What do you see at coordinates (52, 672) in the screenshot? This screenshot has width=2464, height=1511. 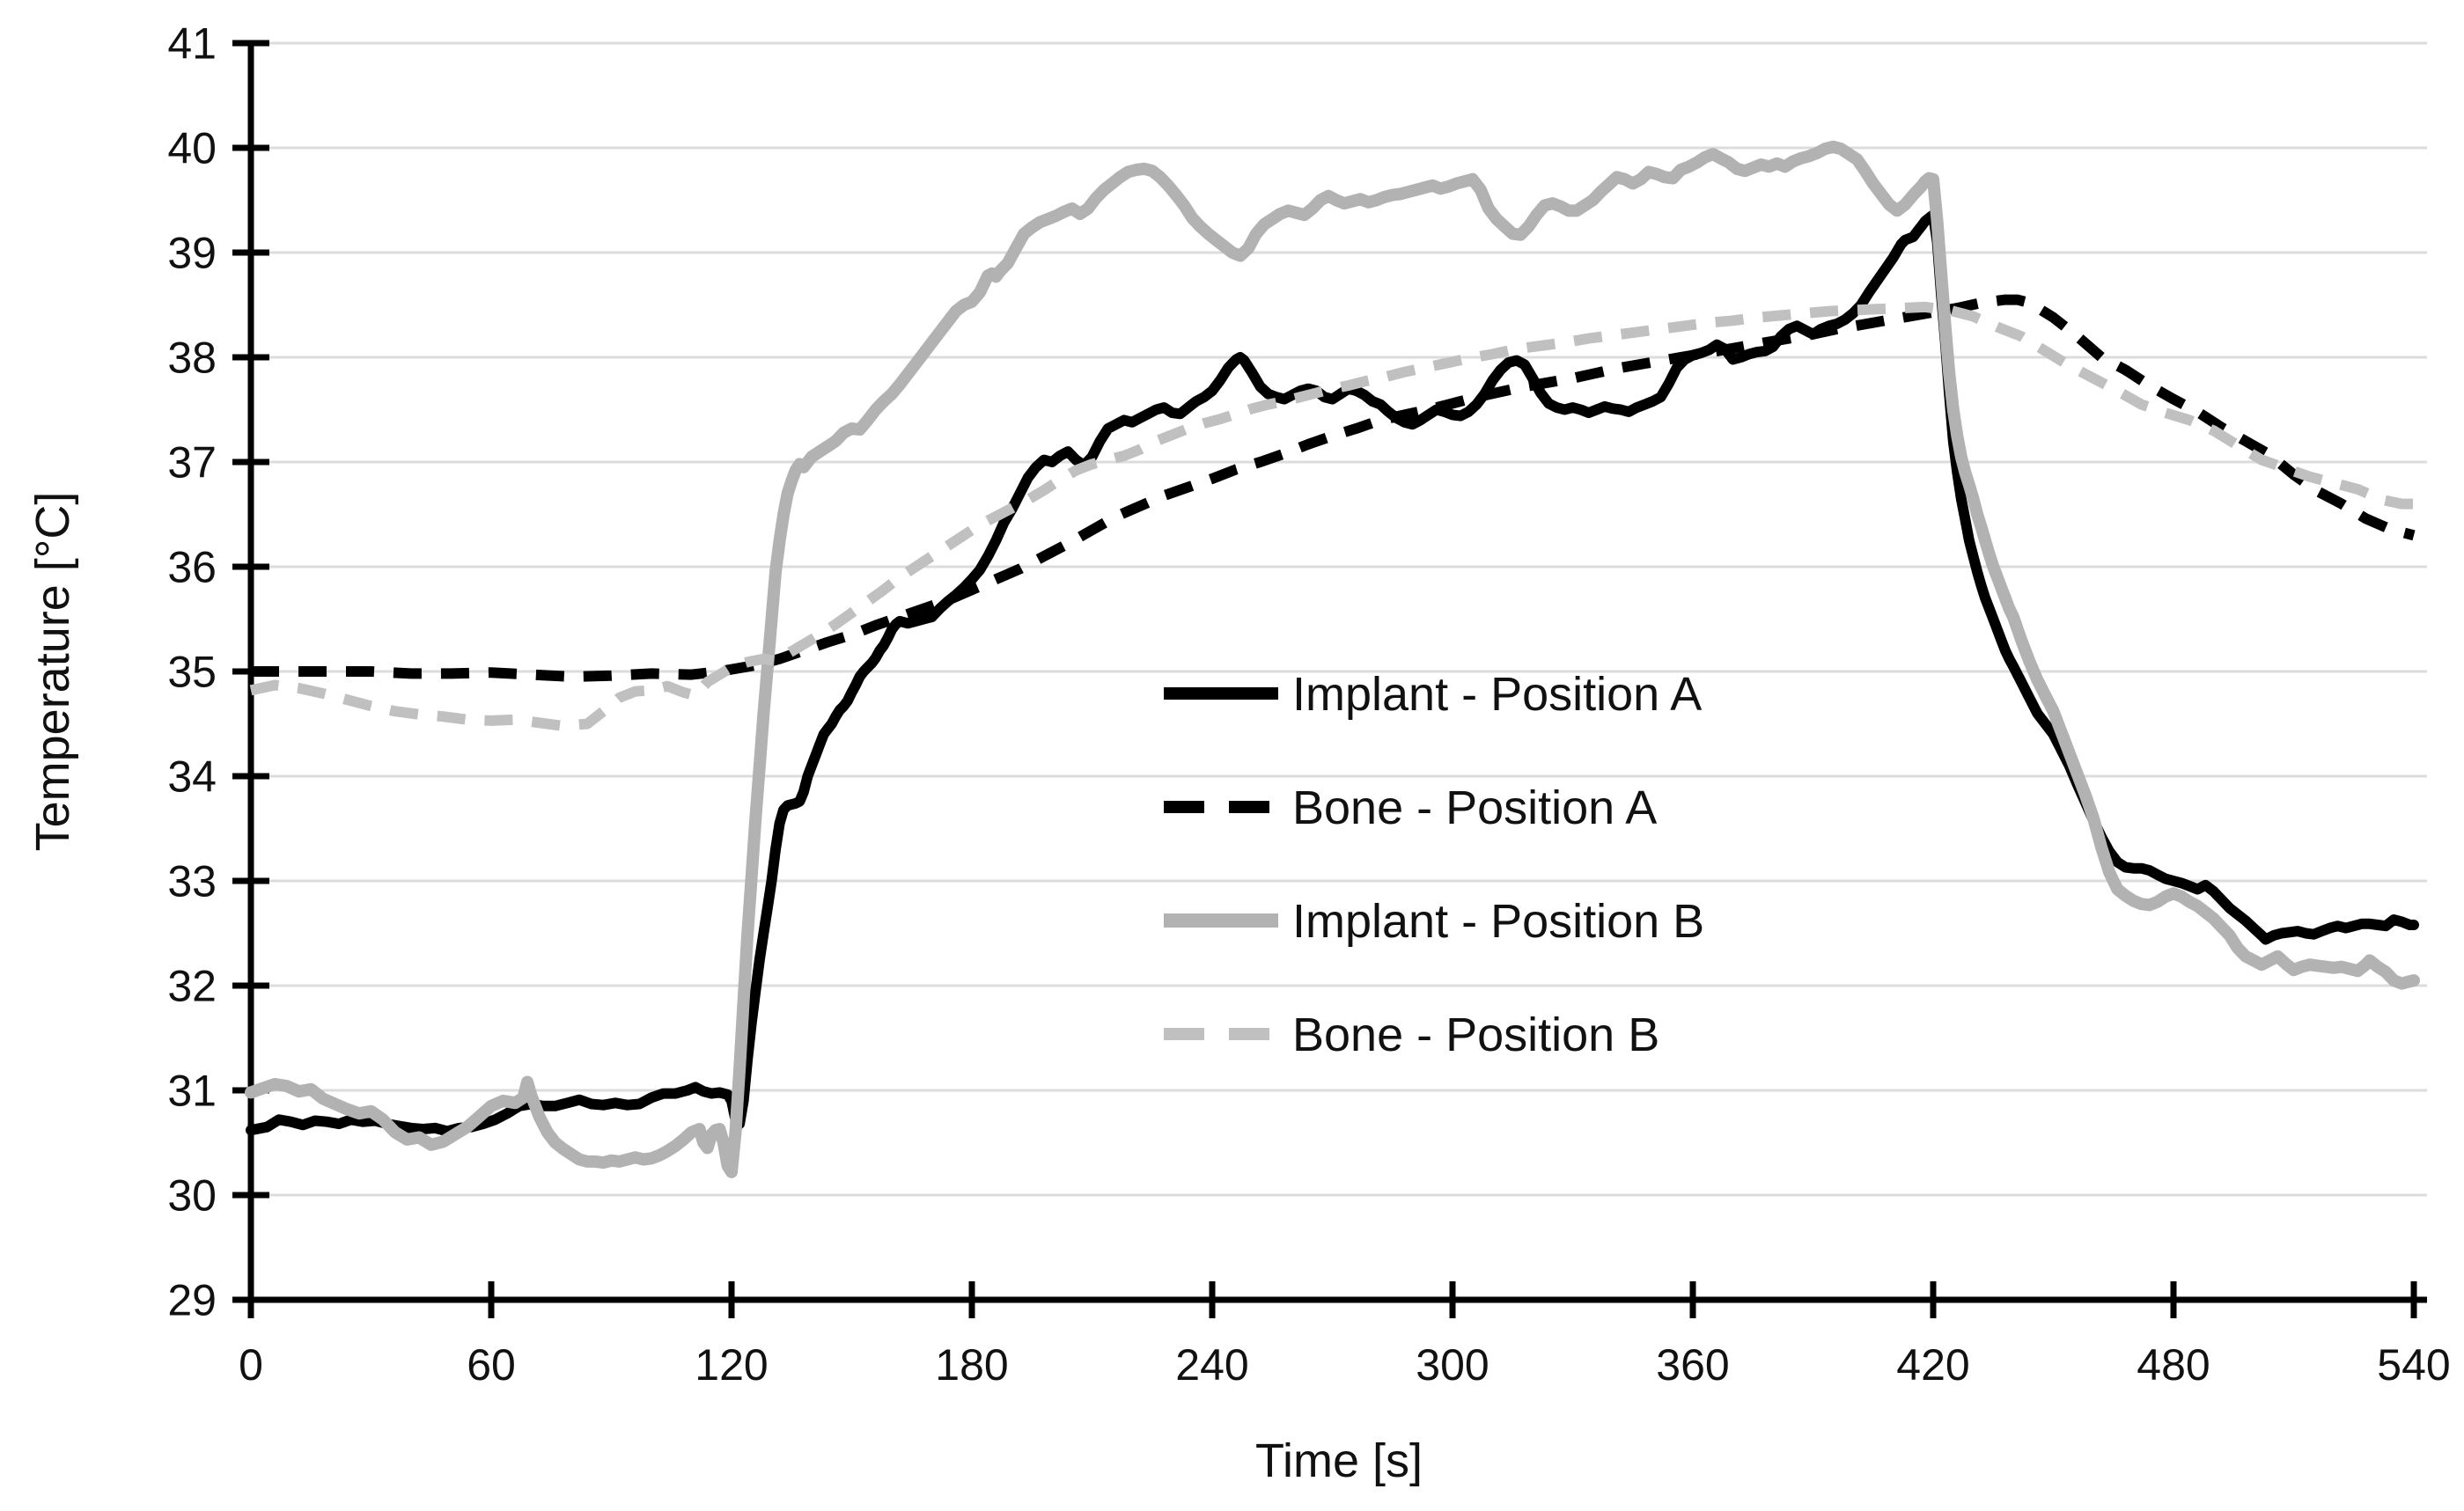 I see `y-axis-title: Temperature [°C]` at bounding box center [52, 672].